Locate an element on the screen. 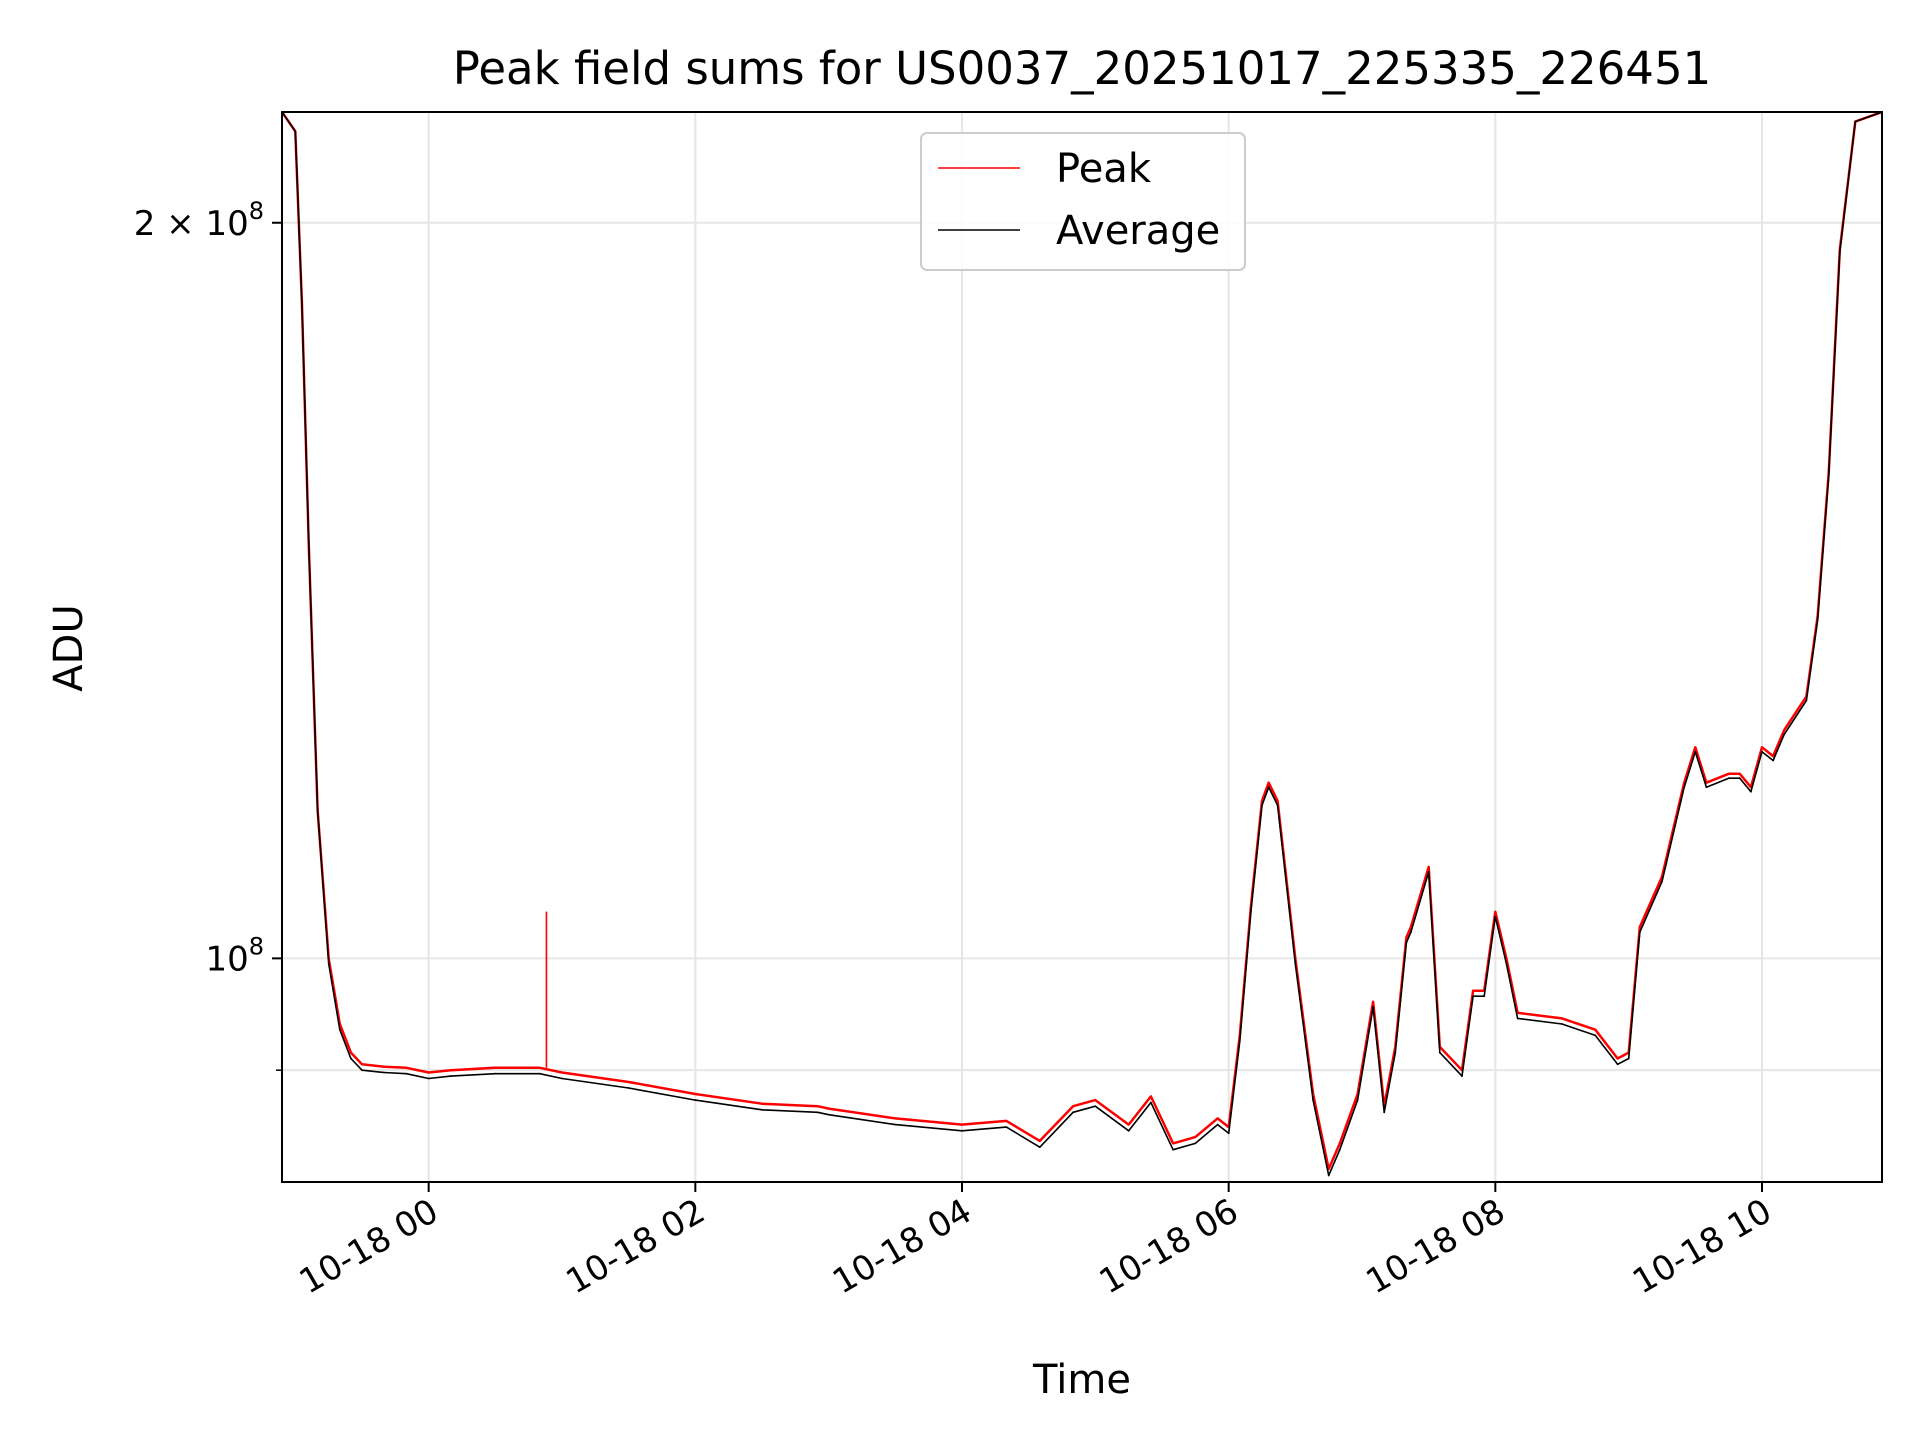 The width and height of the screenshot is (1920, 1440). x-axis-label: Time is located at coordinates (1081, 1380).